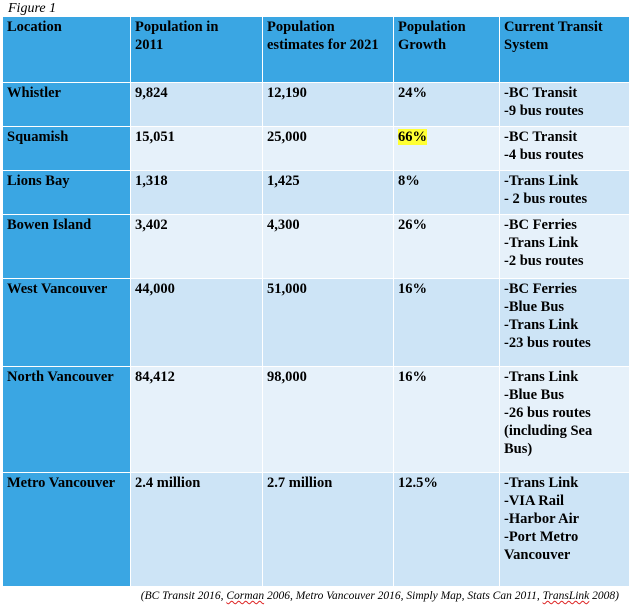  I want to click on growth-value: 26%, so click(412, 225).